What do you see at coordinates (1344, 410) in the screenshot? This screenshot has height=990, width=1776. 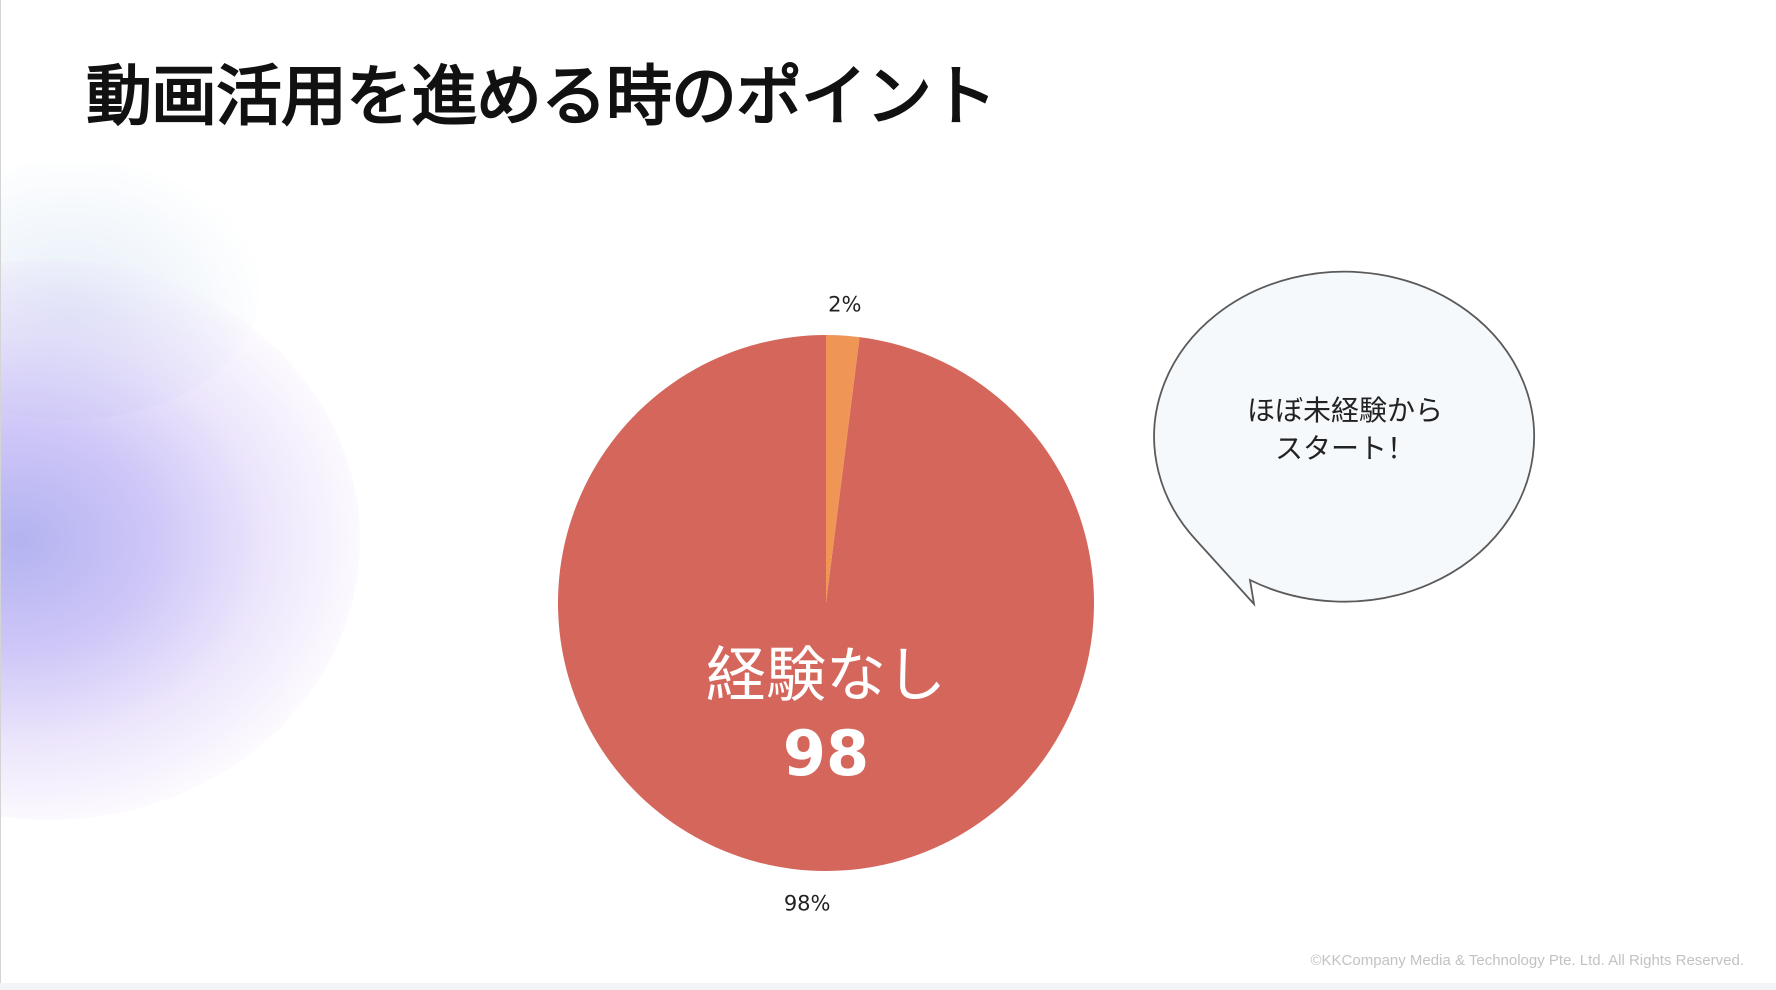 I see `speech-bubble-line-1: ほぼ未経験から` at bounding box center [1344, 410].